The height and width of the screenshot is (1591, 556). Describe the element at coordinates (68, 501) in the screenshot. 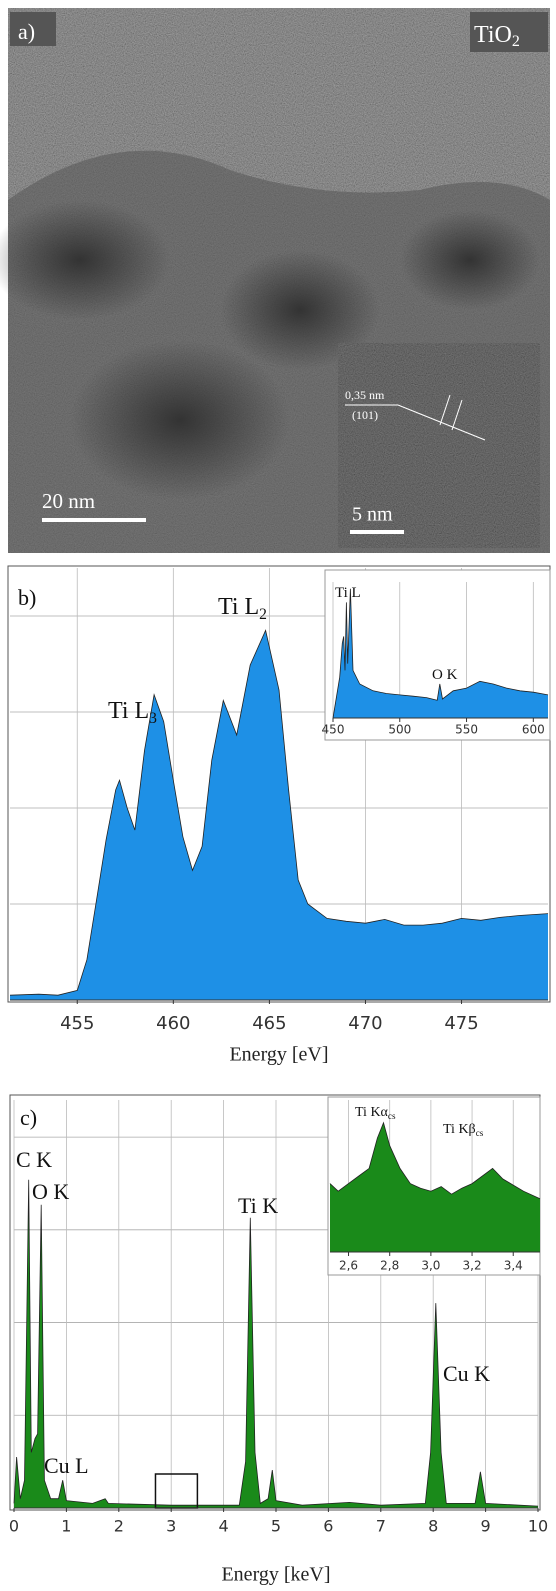

I see `scale-bar-label: 20 nm` at that location.